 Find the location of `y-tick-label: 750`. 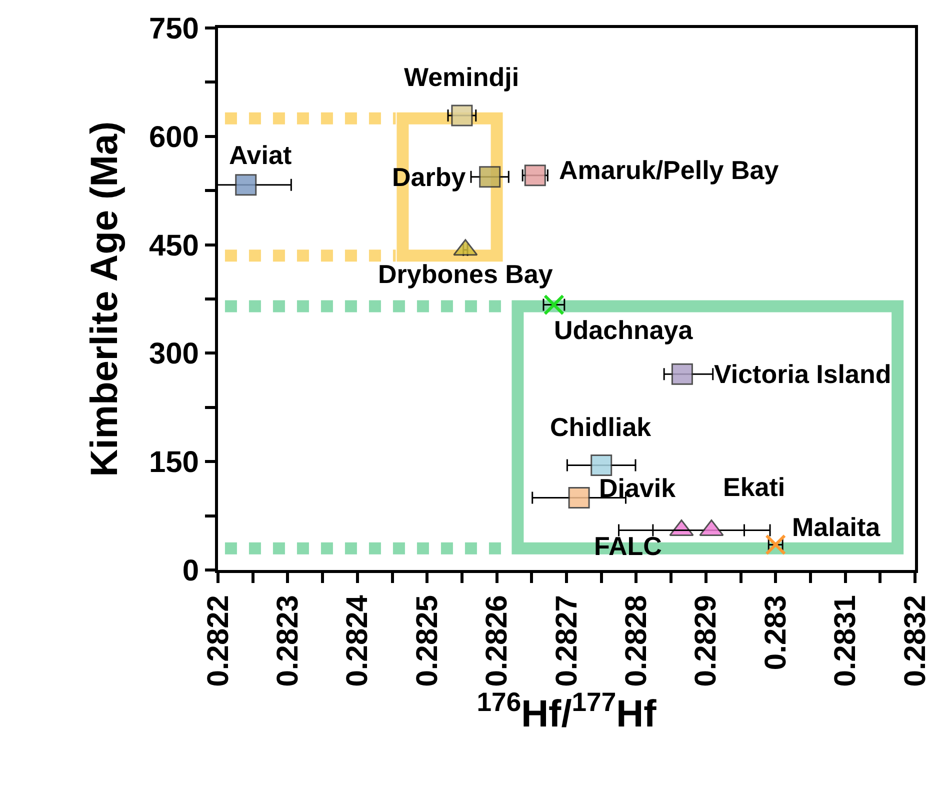

y-tick-label: 750 is located at coordinates (173, 29).